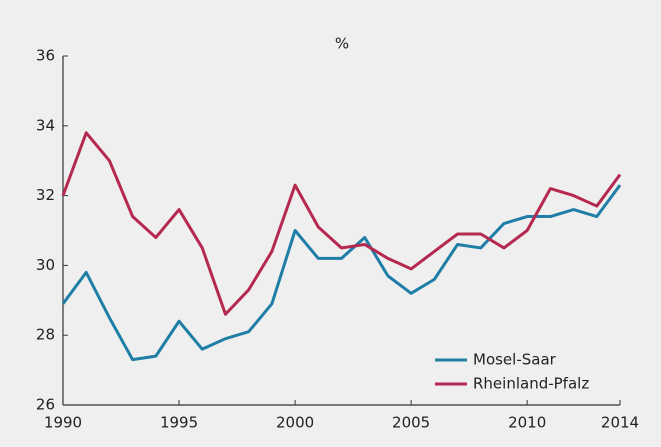 The image size is (661, 447). Describe the element at coordinates (45, 195) in the screenshot. I see `y-tick-label: 32` at that location.